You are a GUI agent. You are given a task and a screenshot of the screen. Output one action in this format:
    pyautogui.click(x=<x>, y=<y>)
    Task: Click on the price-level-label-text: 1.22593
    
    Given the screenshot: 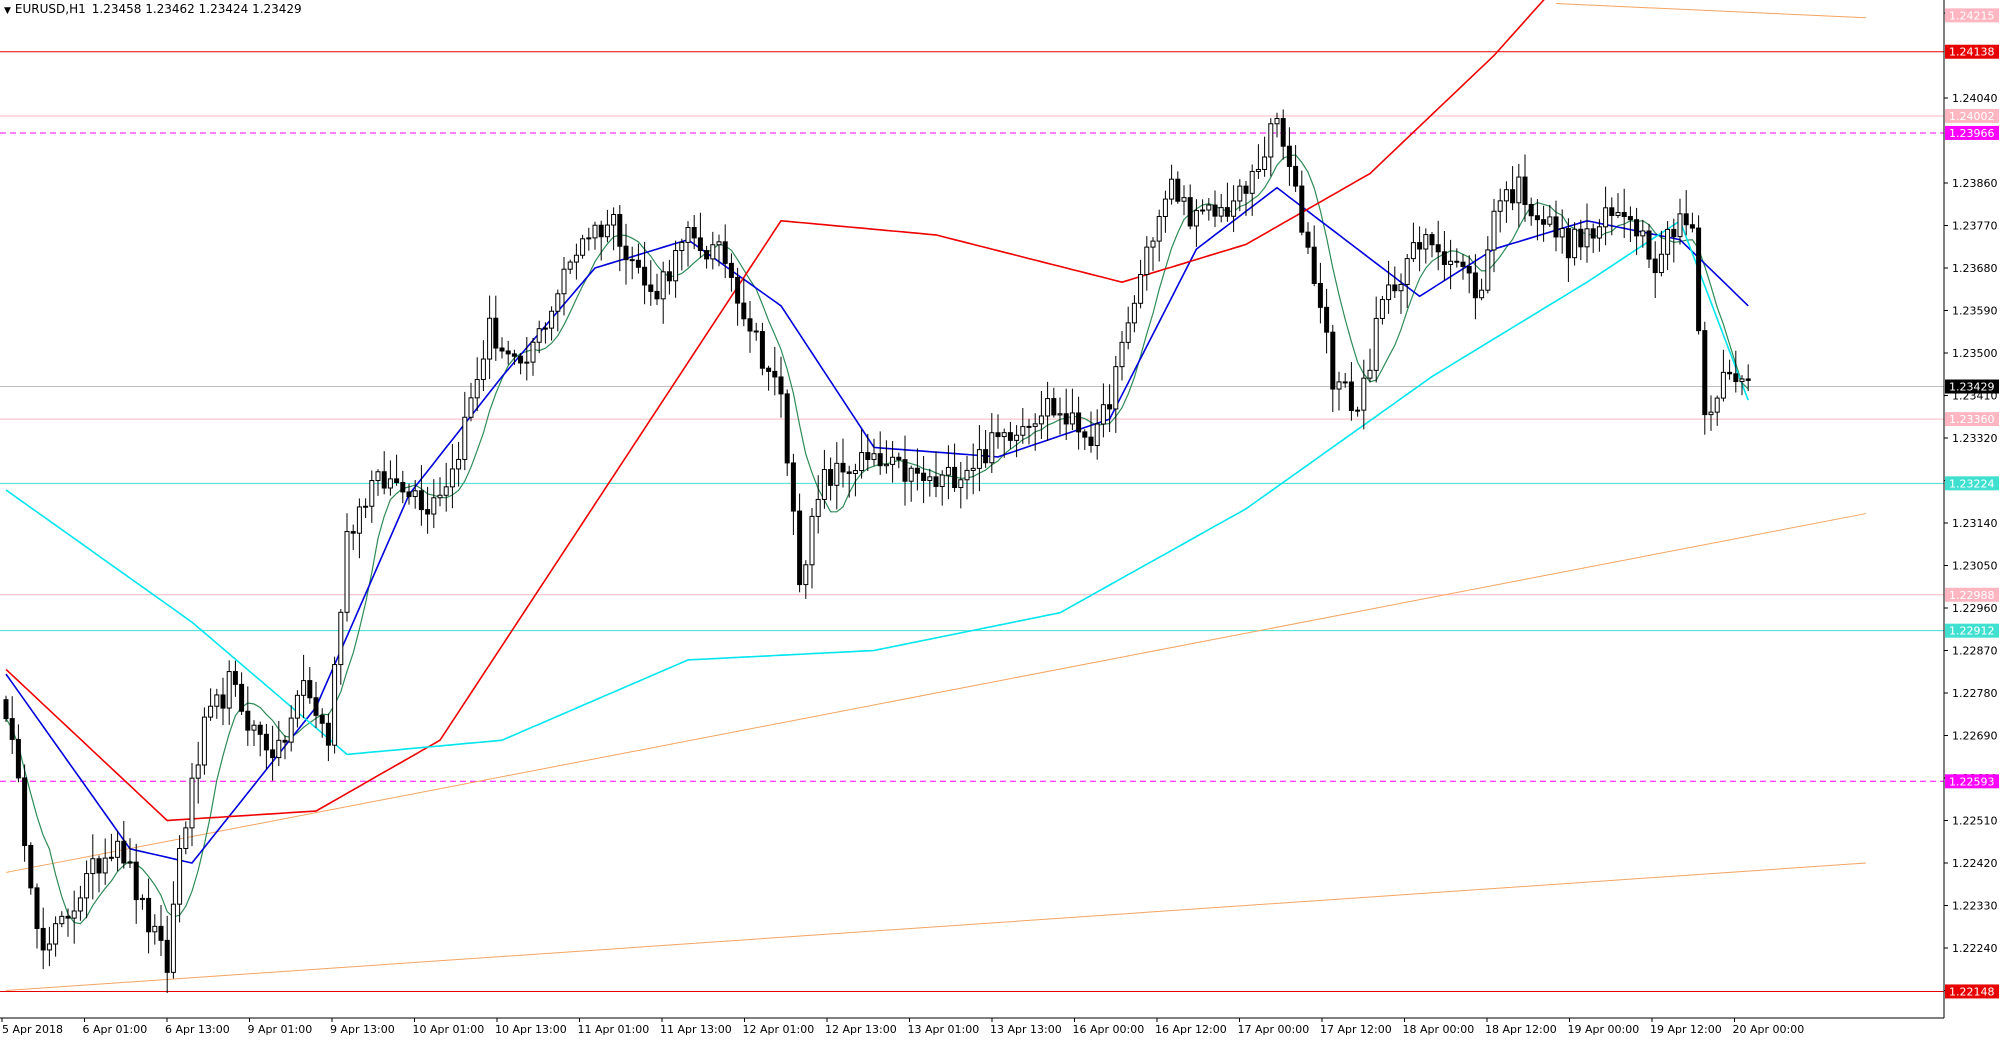 What is the action you would take?
    pyautogui.click(x=1972, y=781)
    